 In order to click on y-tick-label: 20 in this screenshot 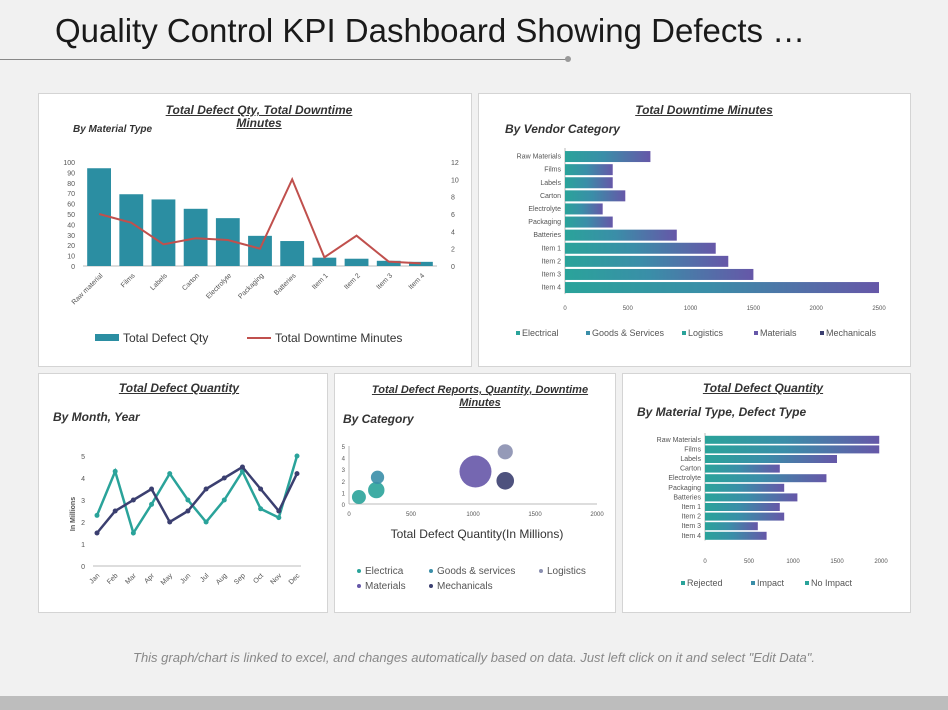, I will do `click(71, 246)`.